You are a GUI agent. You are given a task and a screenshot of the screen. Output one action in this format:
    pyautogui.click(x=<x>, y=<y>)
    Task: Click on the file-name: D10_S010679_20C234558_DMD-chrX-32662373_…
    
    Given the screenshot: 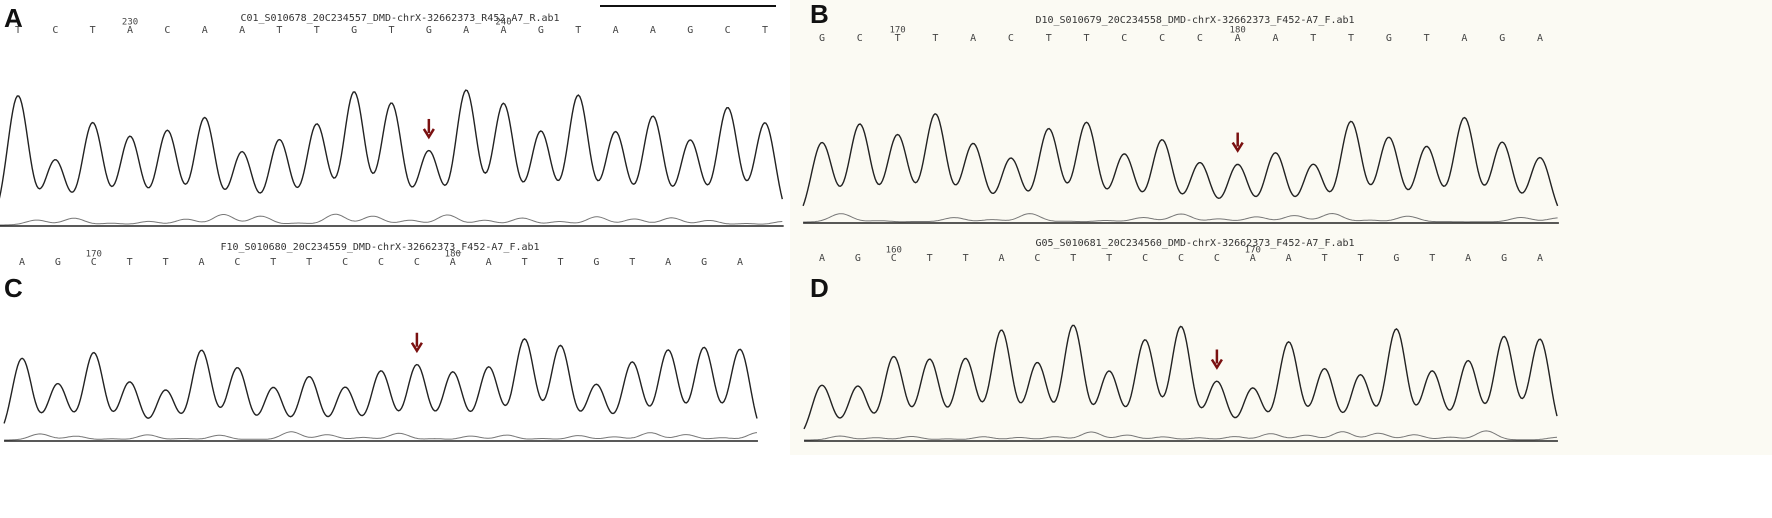 What is the action you would take?
    pyautogui.click(x=1194, y=20)
    